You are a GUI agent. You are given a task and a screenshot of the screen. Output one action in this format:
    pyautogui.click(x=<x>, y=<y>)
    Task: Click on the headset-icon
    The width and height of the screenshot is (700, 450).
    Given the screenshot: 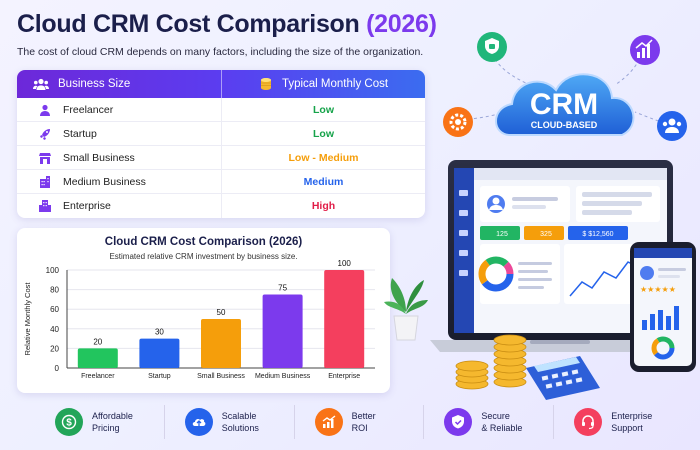 What is the action you would take?
    pyautogui.click(x=588, y=422)
    